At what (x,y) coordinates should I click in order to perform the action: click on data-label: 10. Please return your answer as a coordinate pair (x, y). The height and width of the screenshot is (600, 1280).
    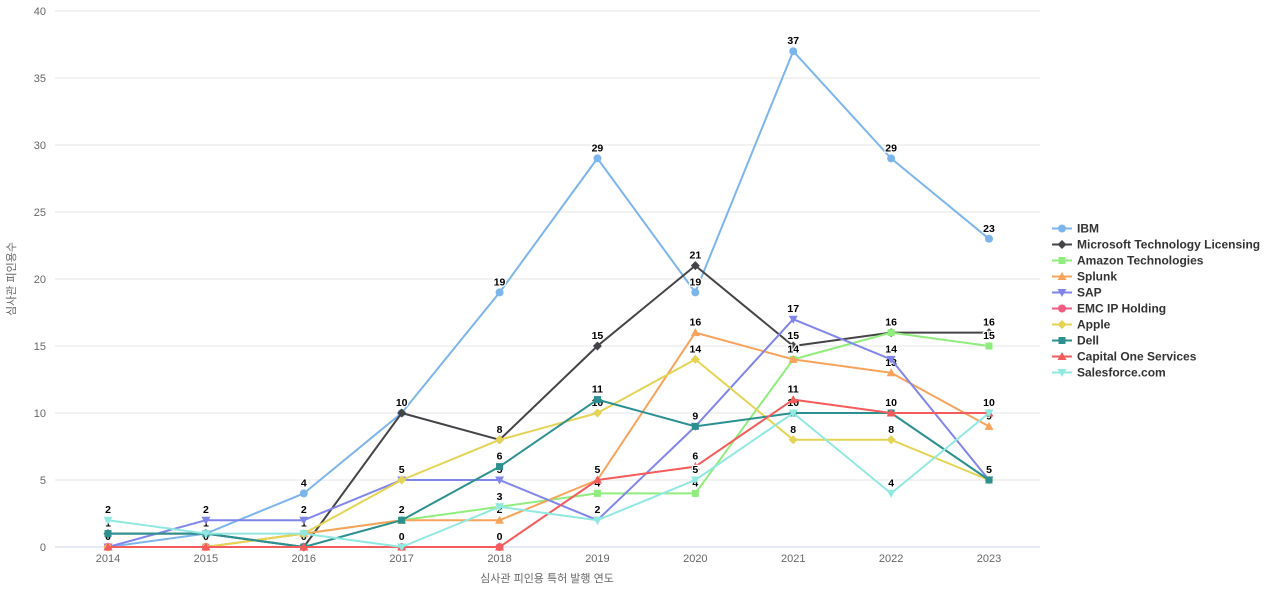
    Looking at the image, I should click on (989, 403).